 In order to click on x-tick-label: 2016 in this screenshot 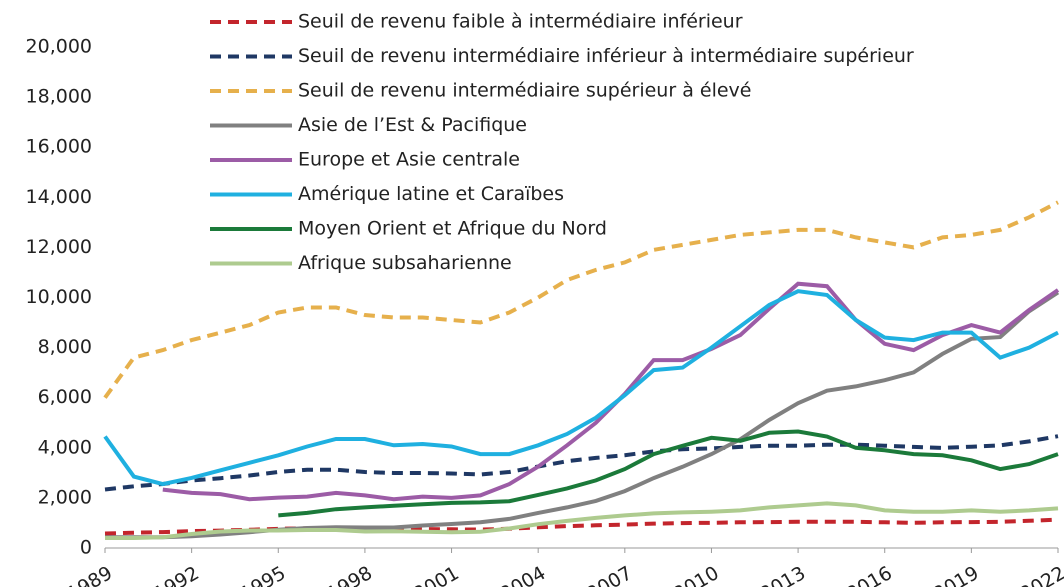, I will do `click(869, 574)`.